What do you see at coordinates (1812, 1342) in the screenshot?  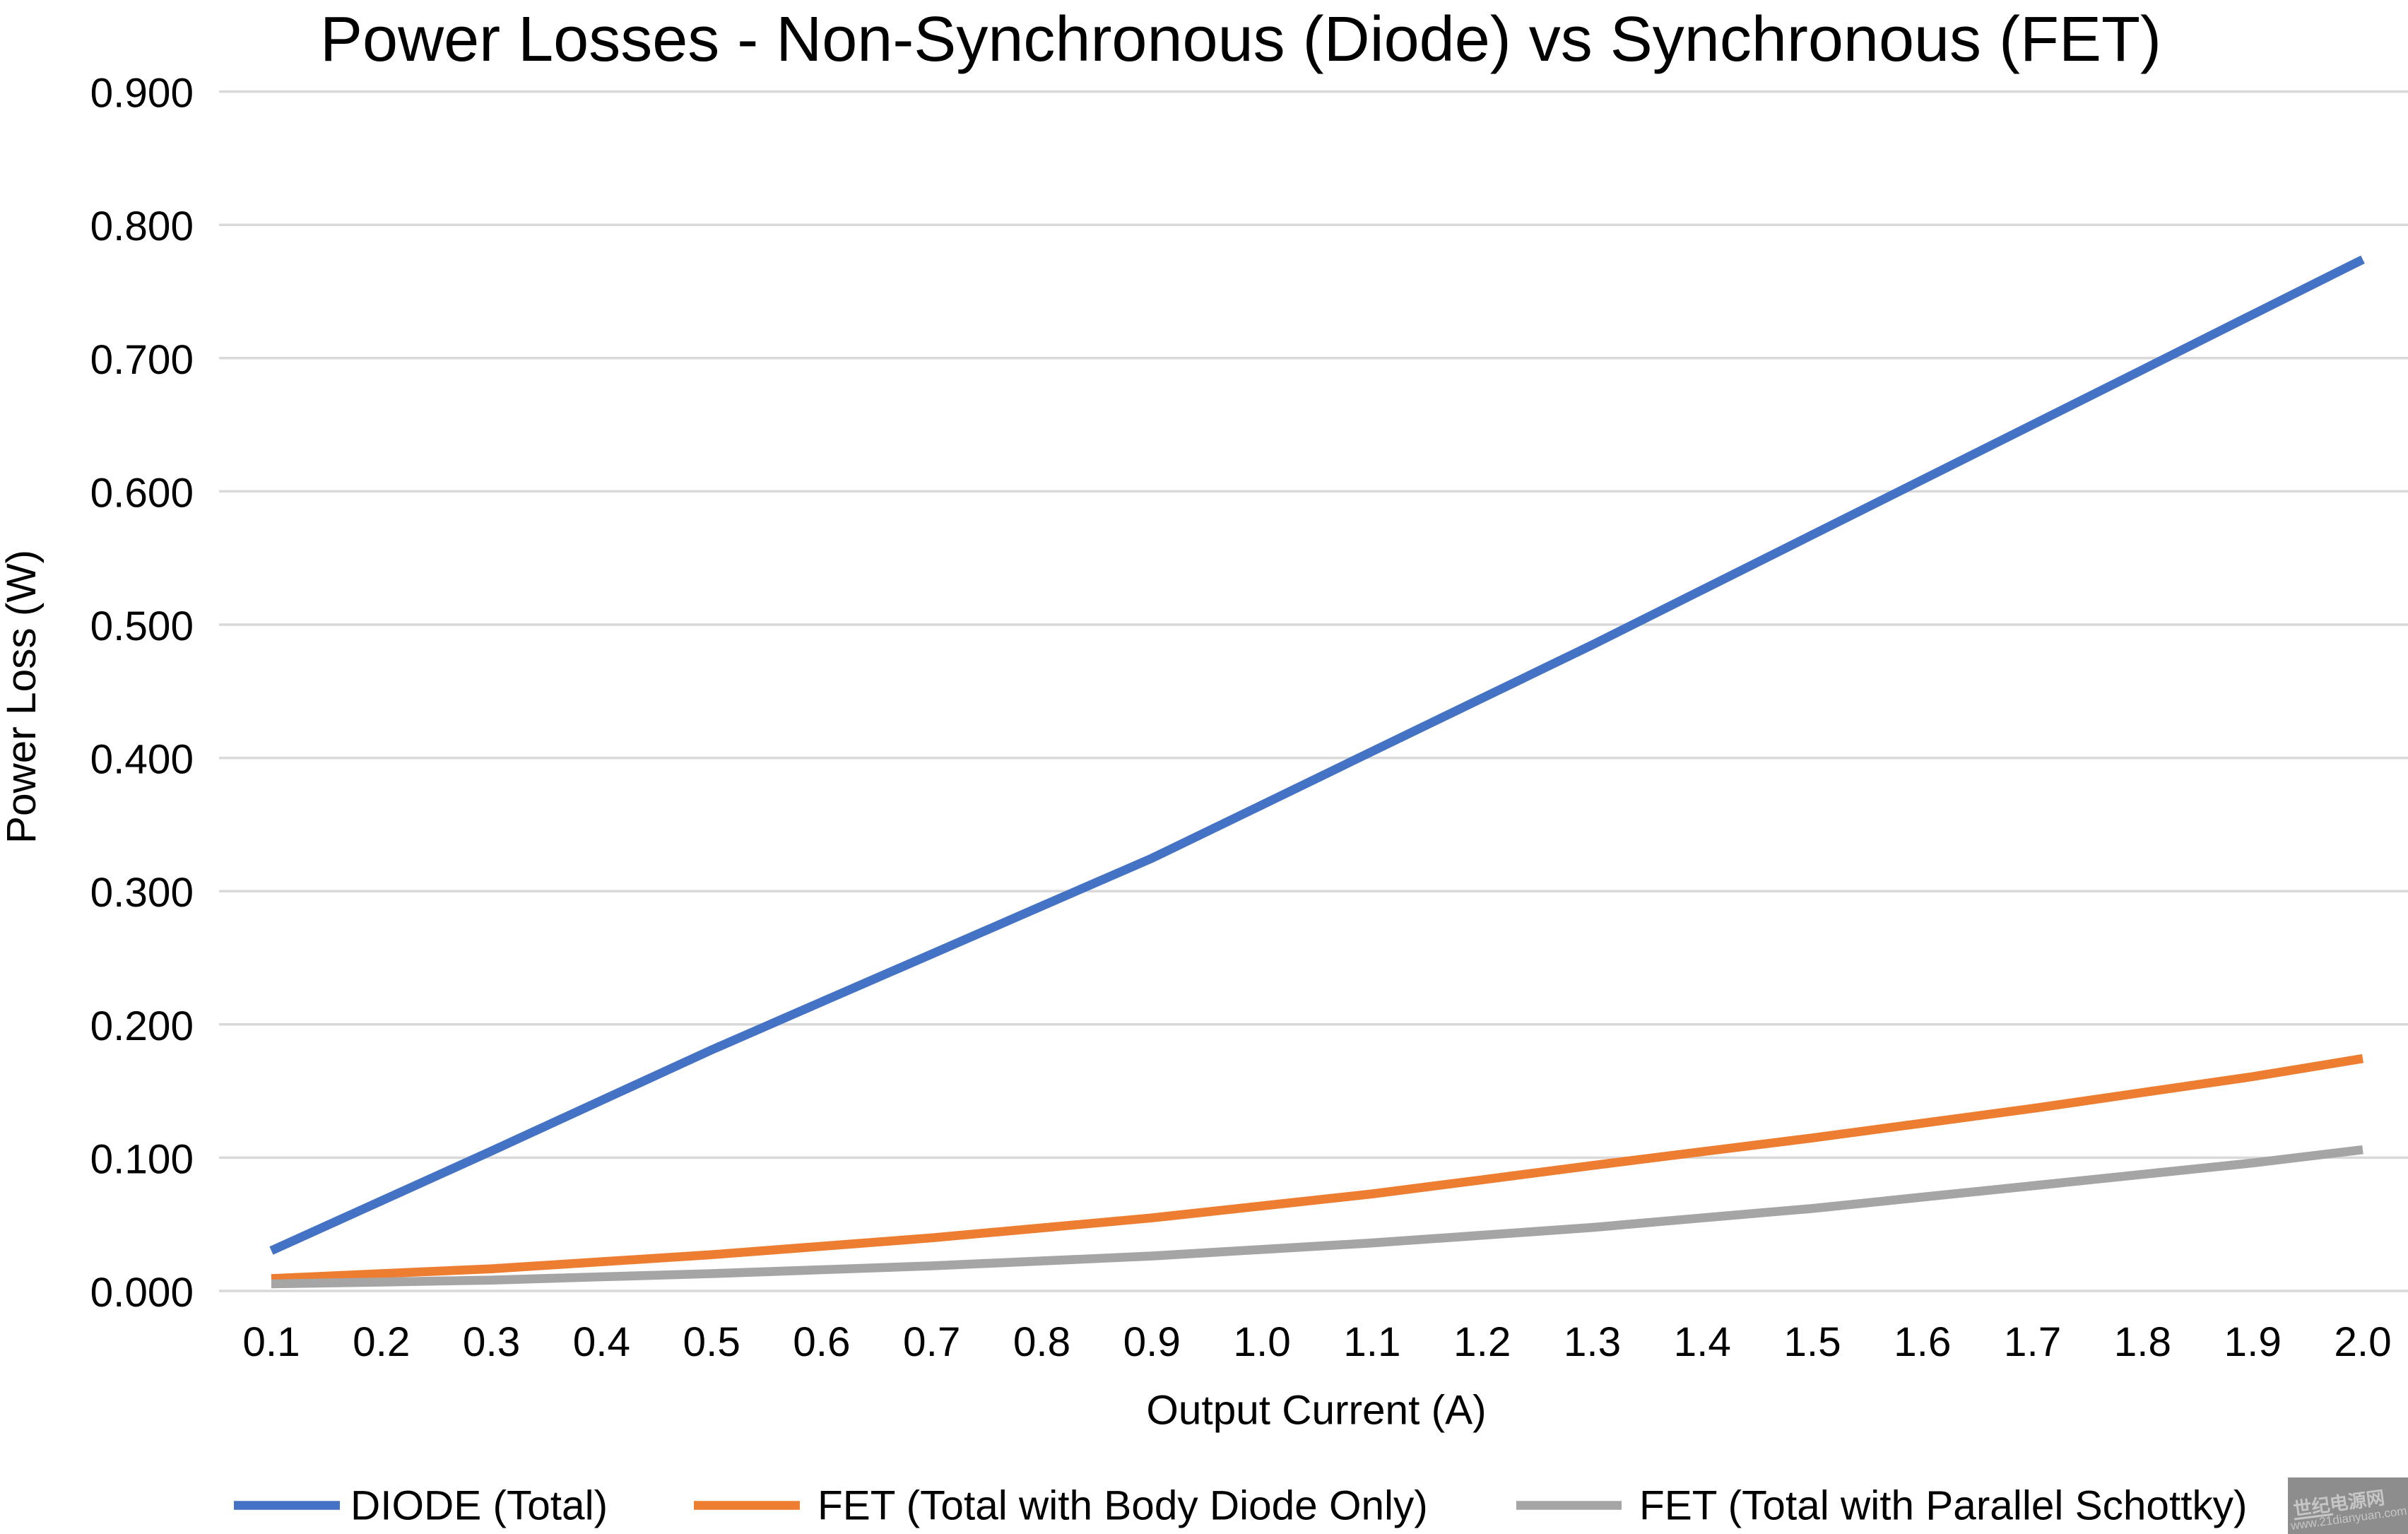 I see `svg-text: 1.5` at bounding box center [1812, 1342].